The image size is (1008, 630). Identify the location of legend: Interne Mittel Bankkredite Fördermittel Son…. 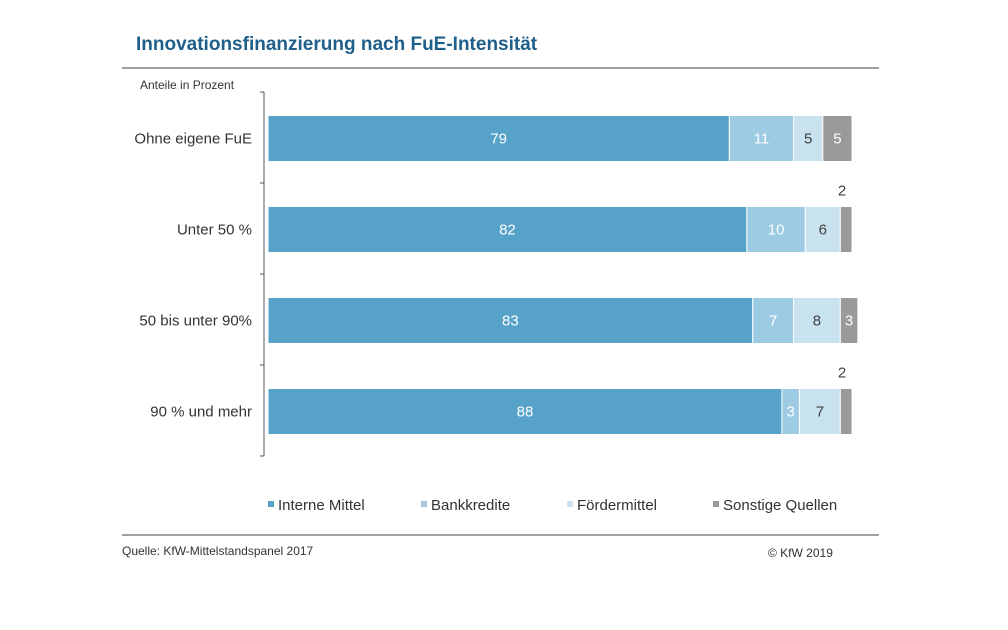
(552, 505).